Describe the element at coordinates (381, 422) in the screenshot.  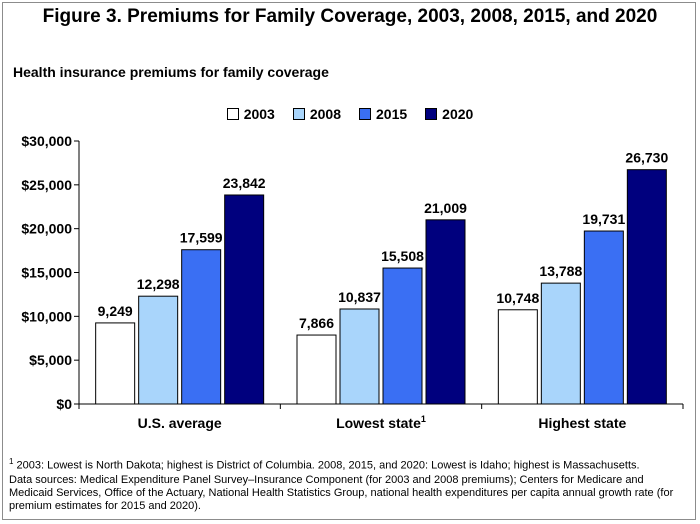
I see `category-label: Lowest state1` at that location.